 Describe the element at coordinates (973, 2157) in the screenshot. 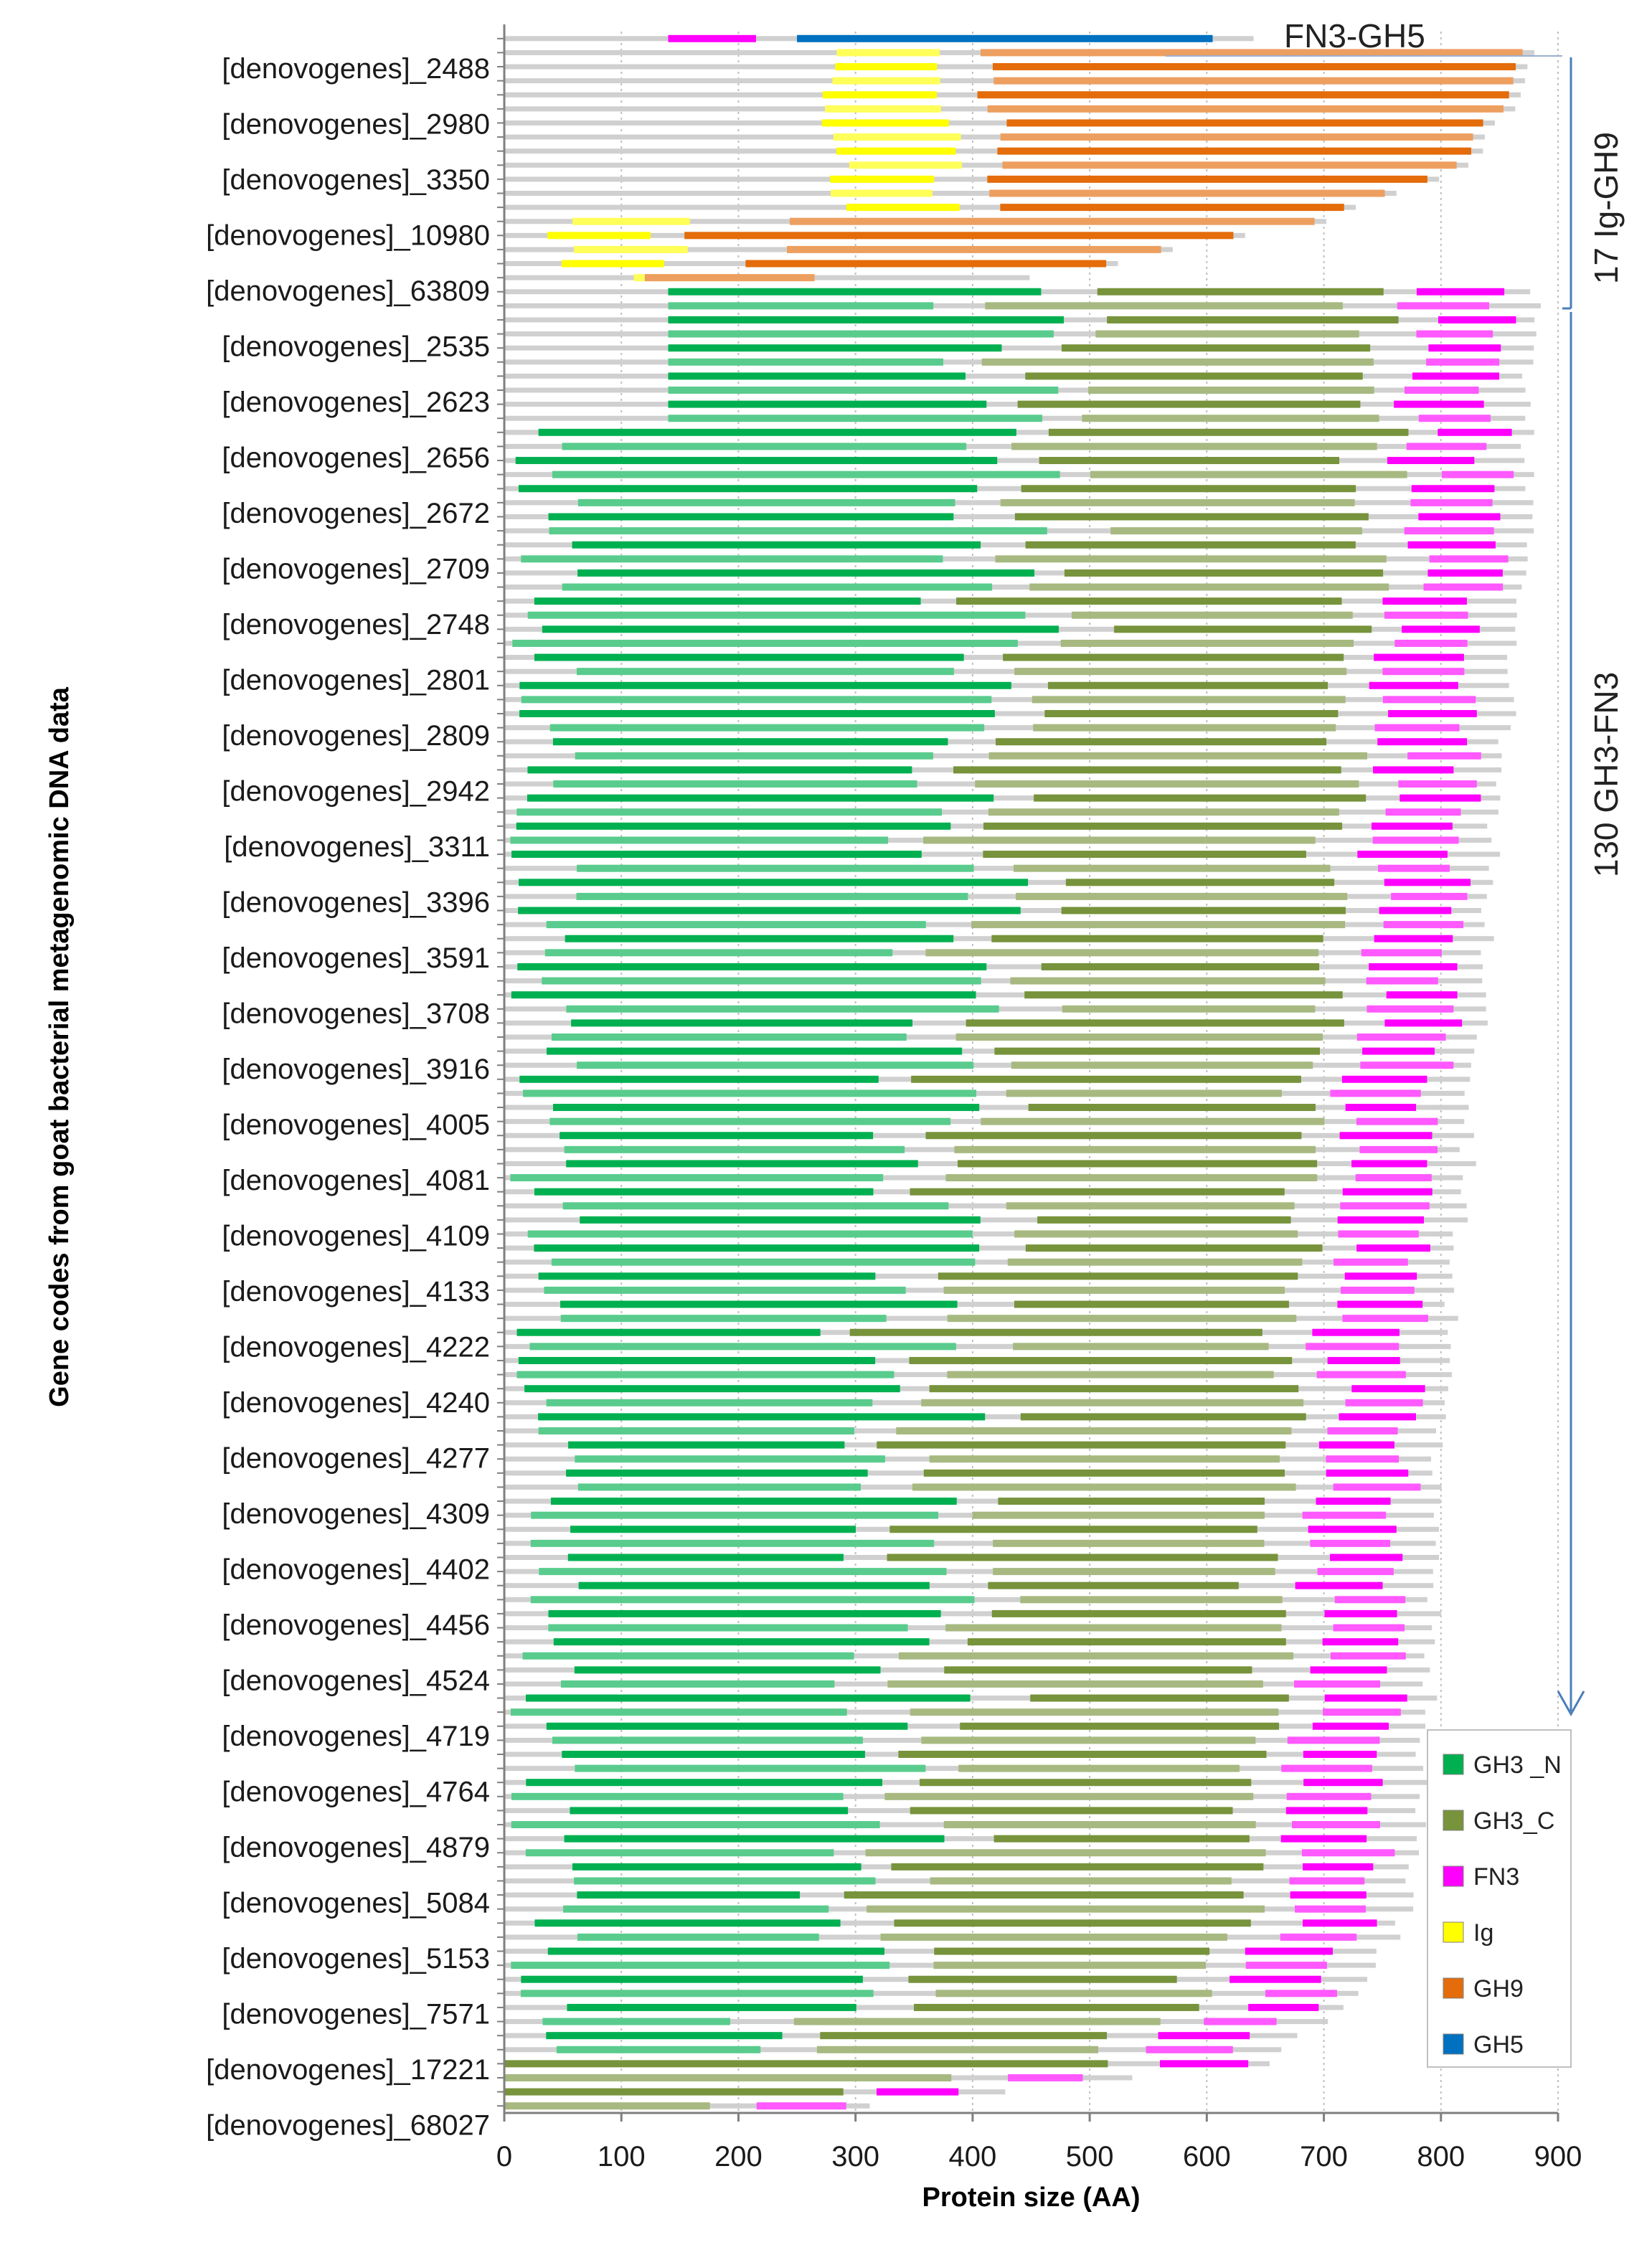

I see `x-tick-label: 400` at that location.